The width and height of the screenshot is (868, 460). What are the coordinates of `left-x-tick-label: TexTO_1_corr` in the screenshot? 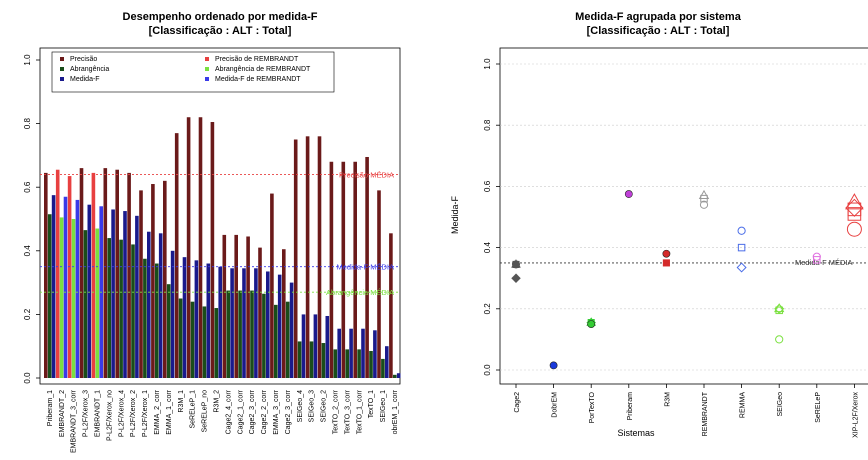 It's located at (359, 411).